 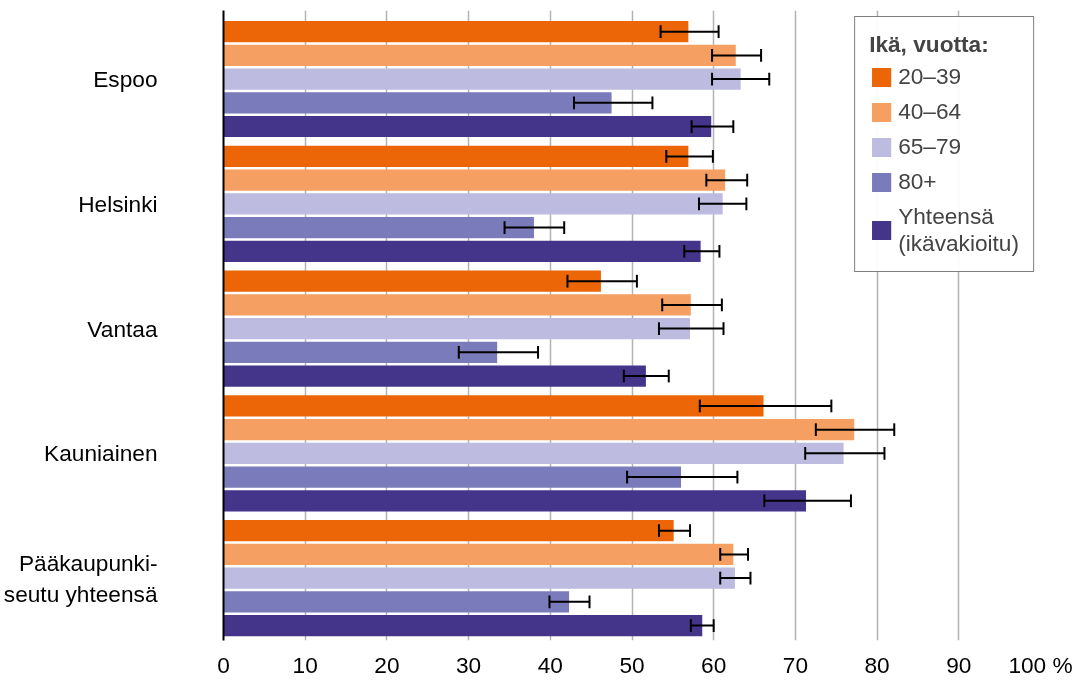 I want to click on legend-title: Ikä, vuotta:, so click(x=929, y=44).